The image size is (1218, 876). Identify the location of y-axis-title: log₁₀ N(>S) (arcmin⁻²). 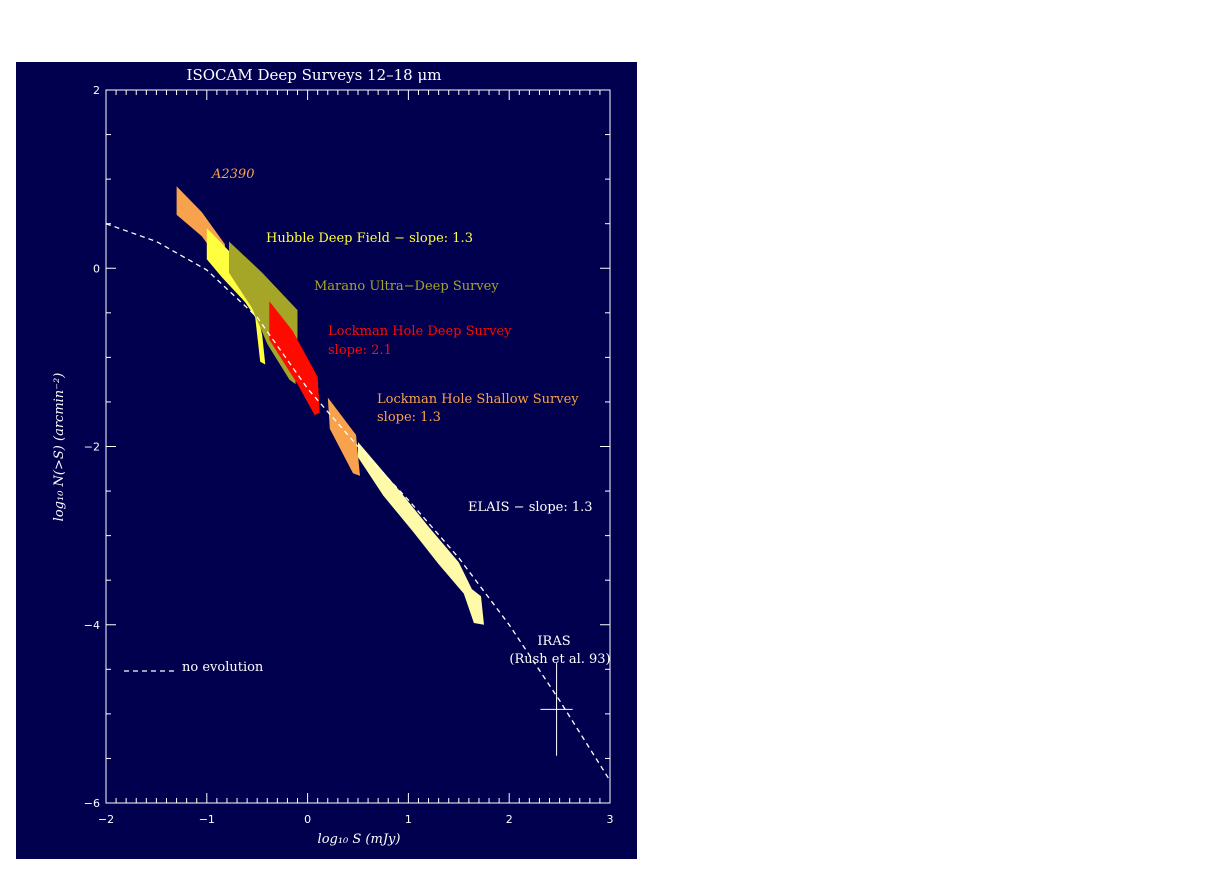
(59, 447).